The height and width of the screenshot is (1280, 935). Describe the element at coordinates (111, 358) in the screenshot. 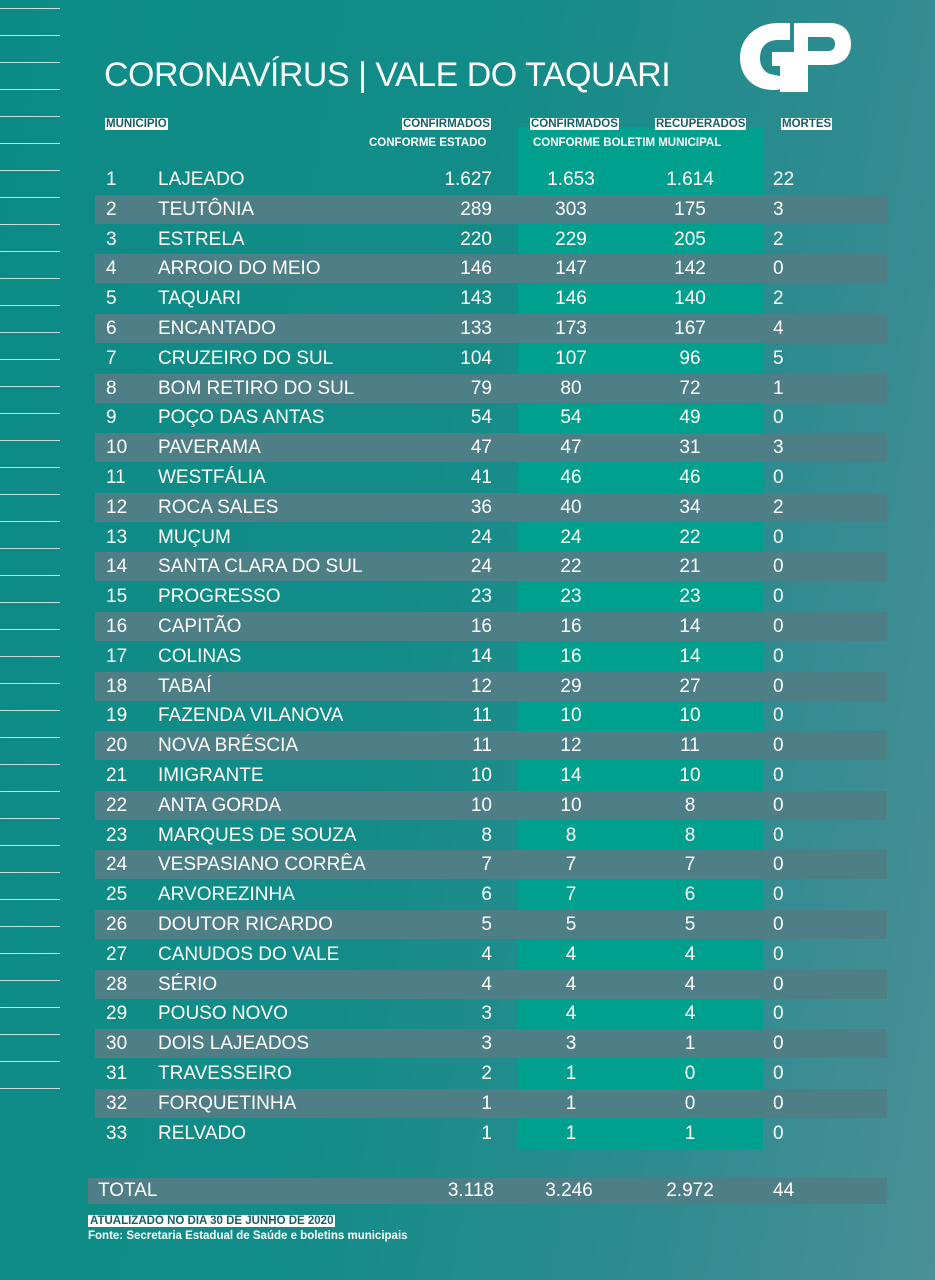

I see `row-number: 7` at that location.